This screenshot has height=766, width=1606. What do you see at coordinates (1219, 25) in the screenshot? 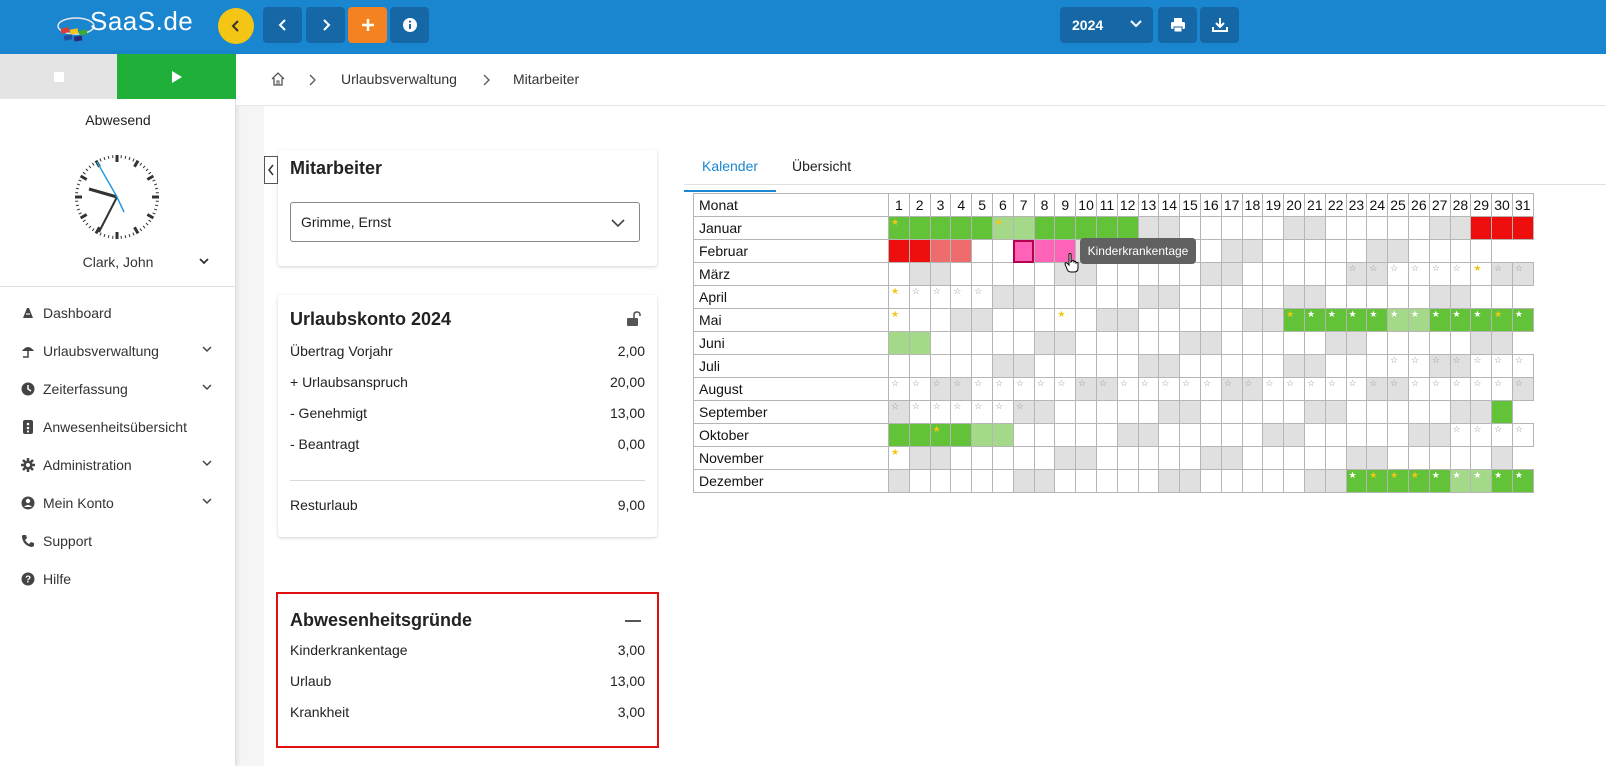
I see `download-button` at bounding box center [1219, 25].